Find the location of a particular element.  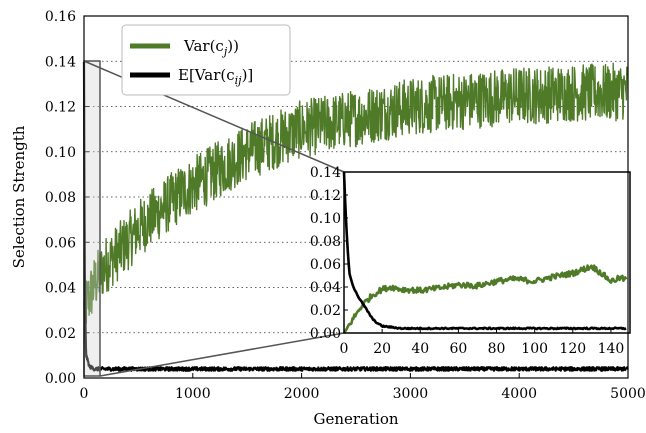

inset-y-tick-label: 0.00 is located at coordinates (325, 334).